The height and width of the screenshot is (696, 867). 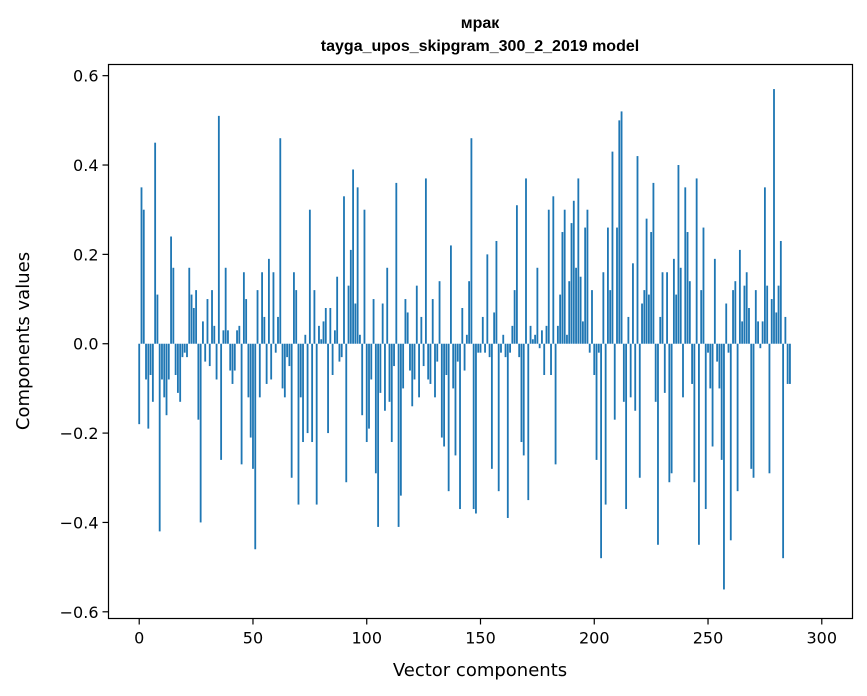 I want to click on y-tick-label: −0.6, so click(x=79, y=612).